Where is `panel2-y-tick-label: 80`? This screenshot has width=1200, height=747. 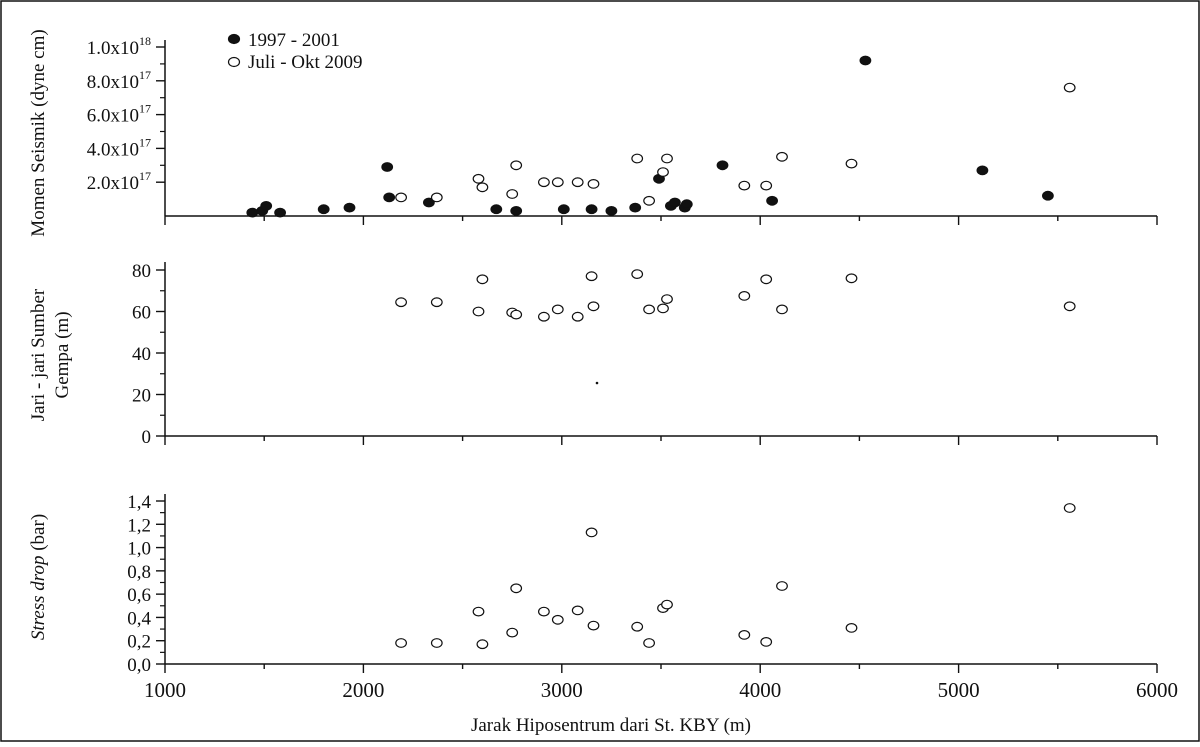 panel2-y-tick-label: 80 is located at coordinates (141, 271).